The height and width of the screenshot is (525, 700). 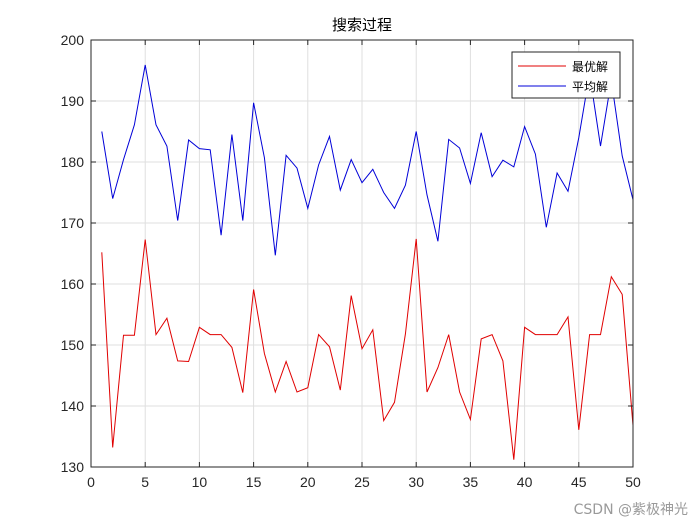 What do you see at coordinates (73, 162) in the screenshot?
I see `y-tick-label: 180` at bounding box center [73, 162].